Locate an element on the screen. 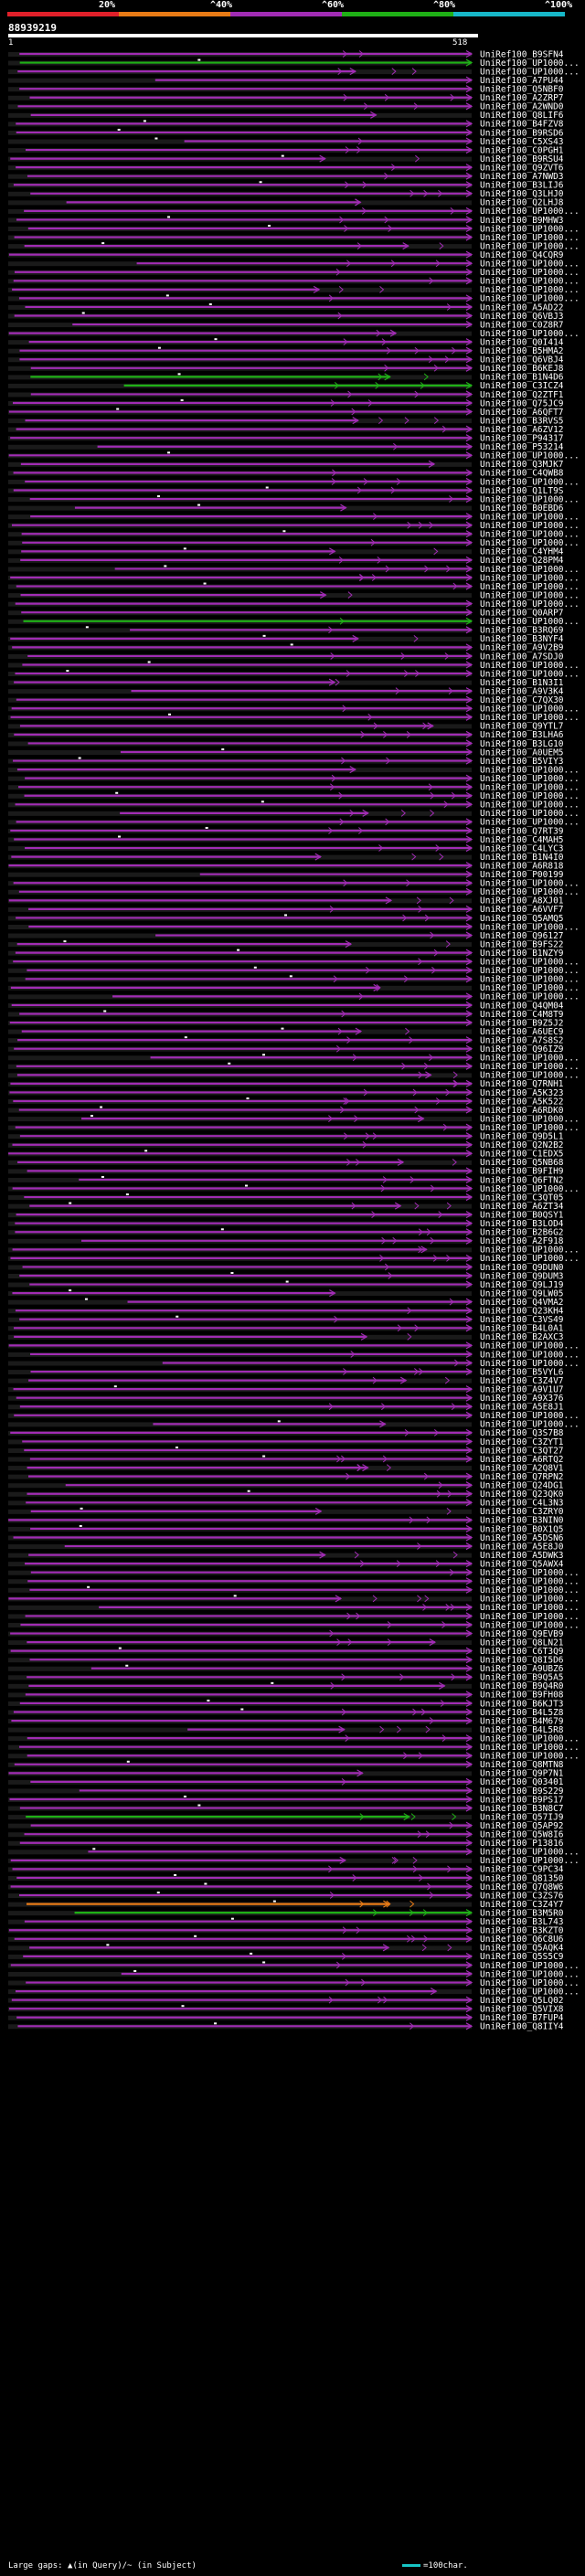  hit-label: UniRef100_Q9D5L1 is located at coordinates (522, 1137).